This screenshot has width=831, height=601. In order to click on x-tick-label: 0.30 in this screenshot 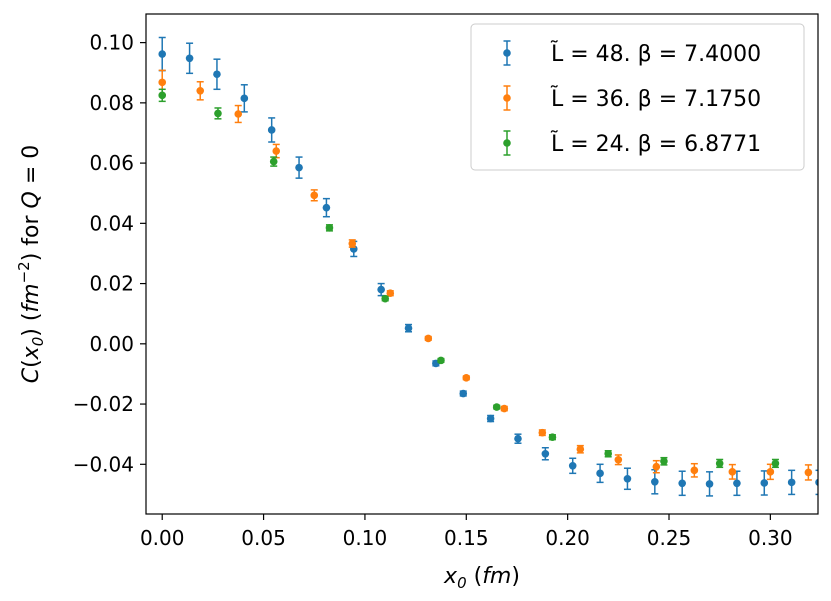, I will do `click(770, 538)`.